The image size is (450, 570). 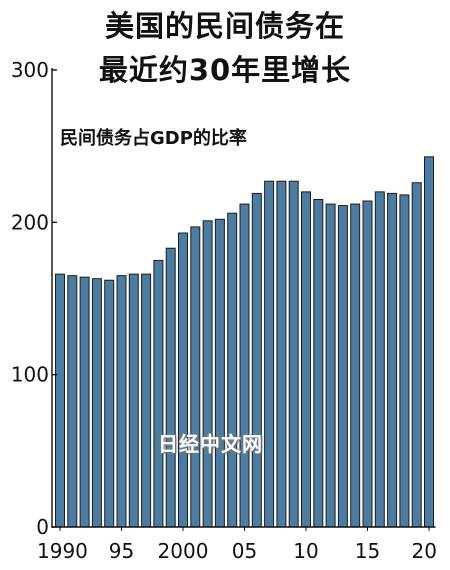 What do you see at coordinates (224, 26) in the screenshot?
I see `chart-title-line1: 美国的民间债务在` at bounding box center [224, 26].